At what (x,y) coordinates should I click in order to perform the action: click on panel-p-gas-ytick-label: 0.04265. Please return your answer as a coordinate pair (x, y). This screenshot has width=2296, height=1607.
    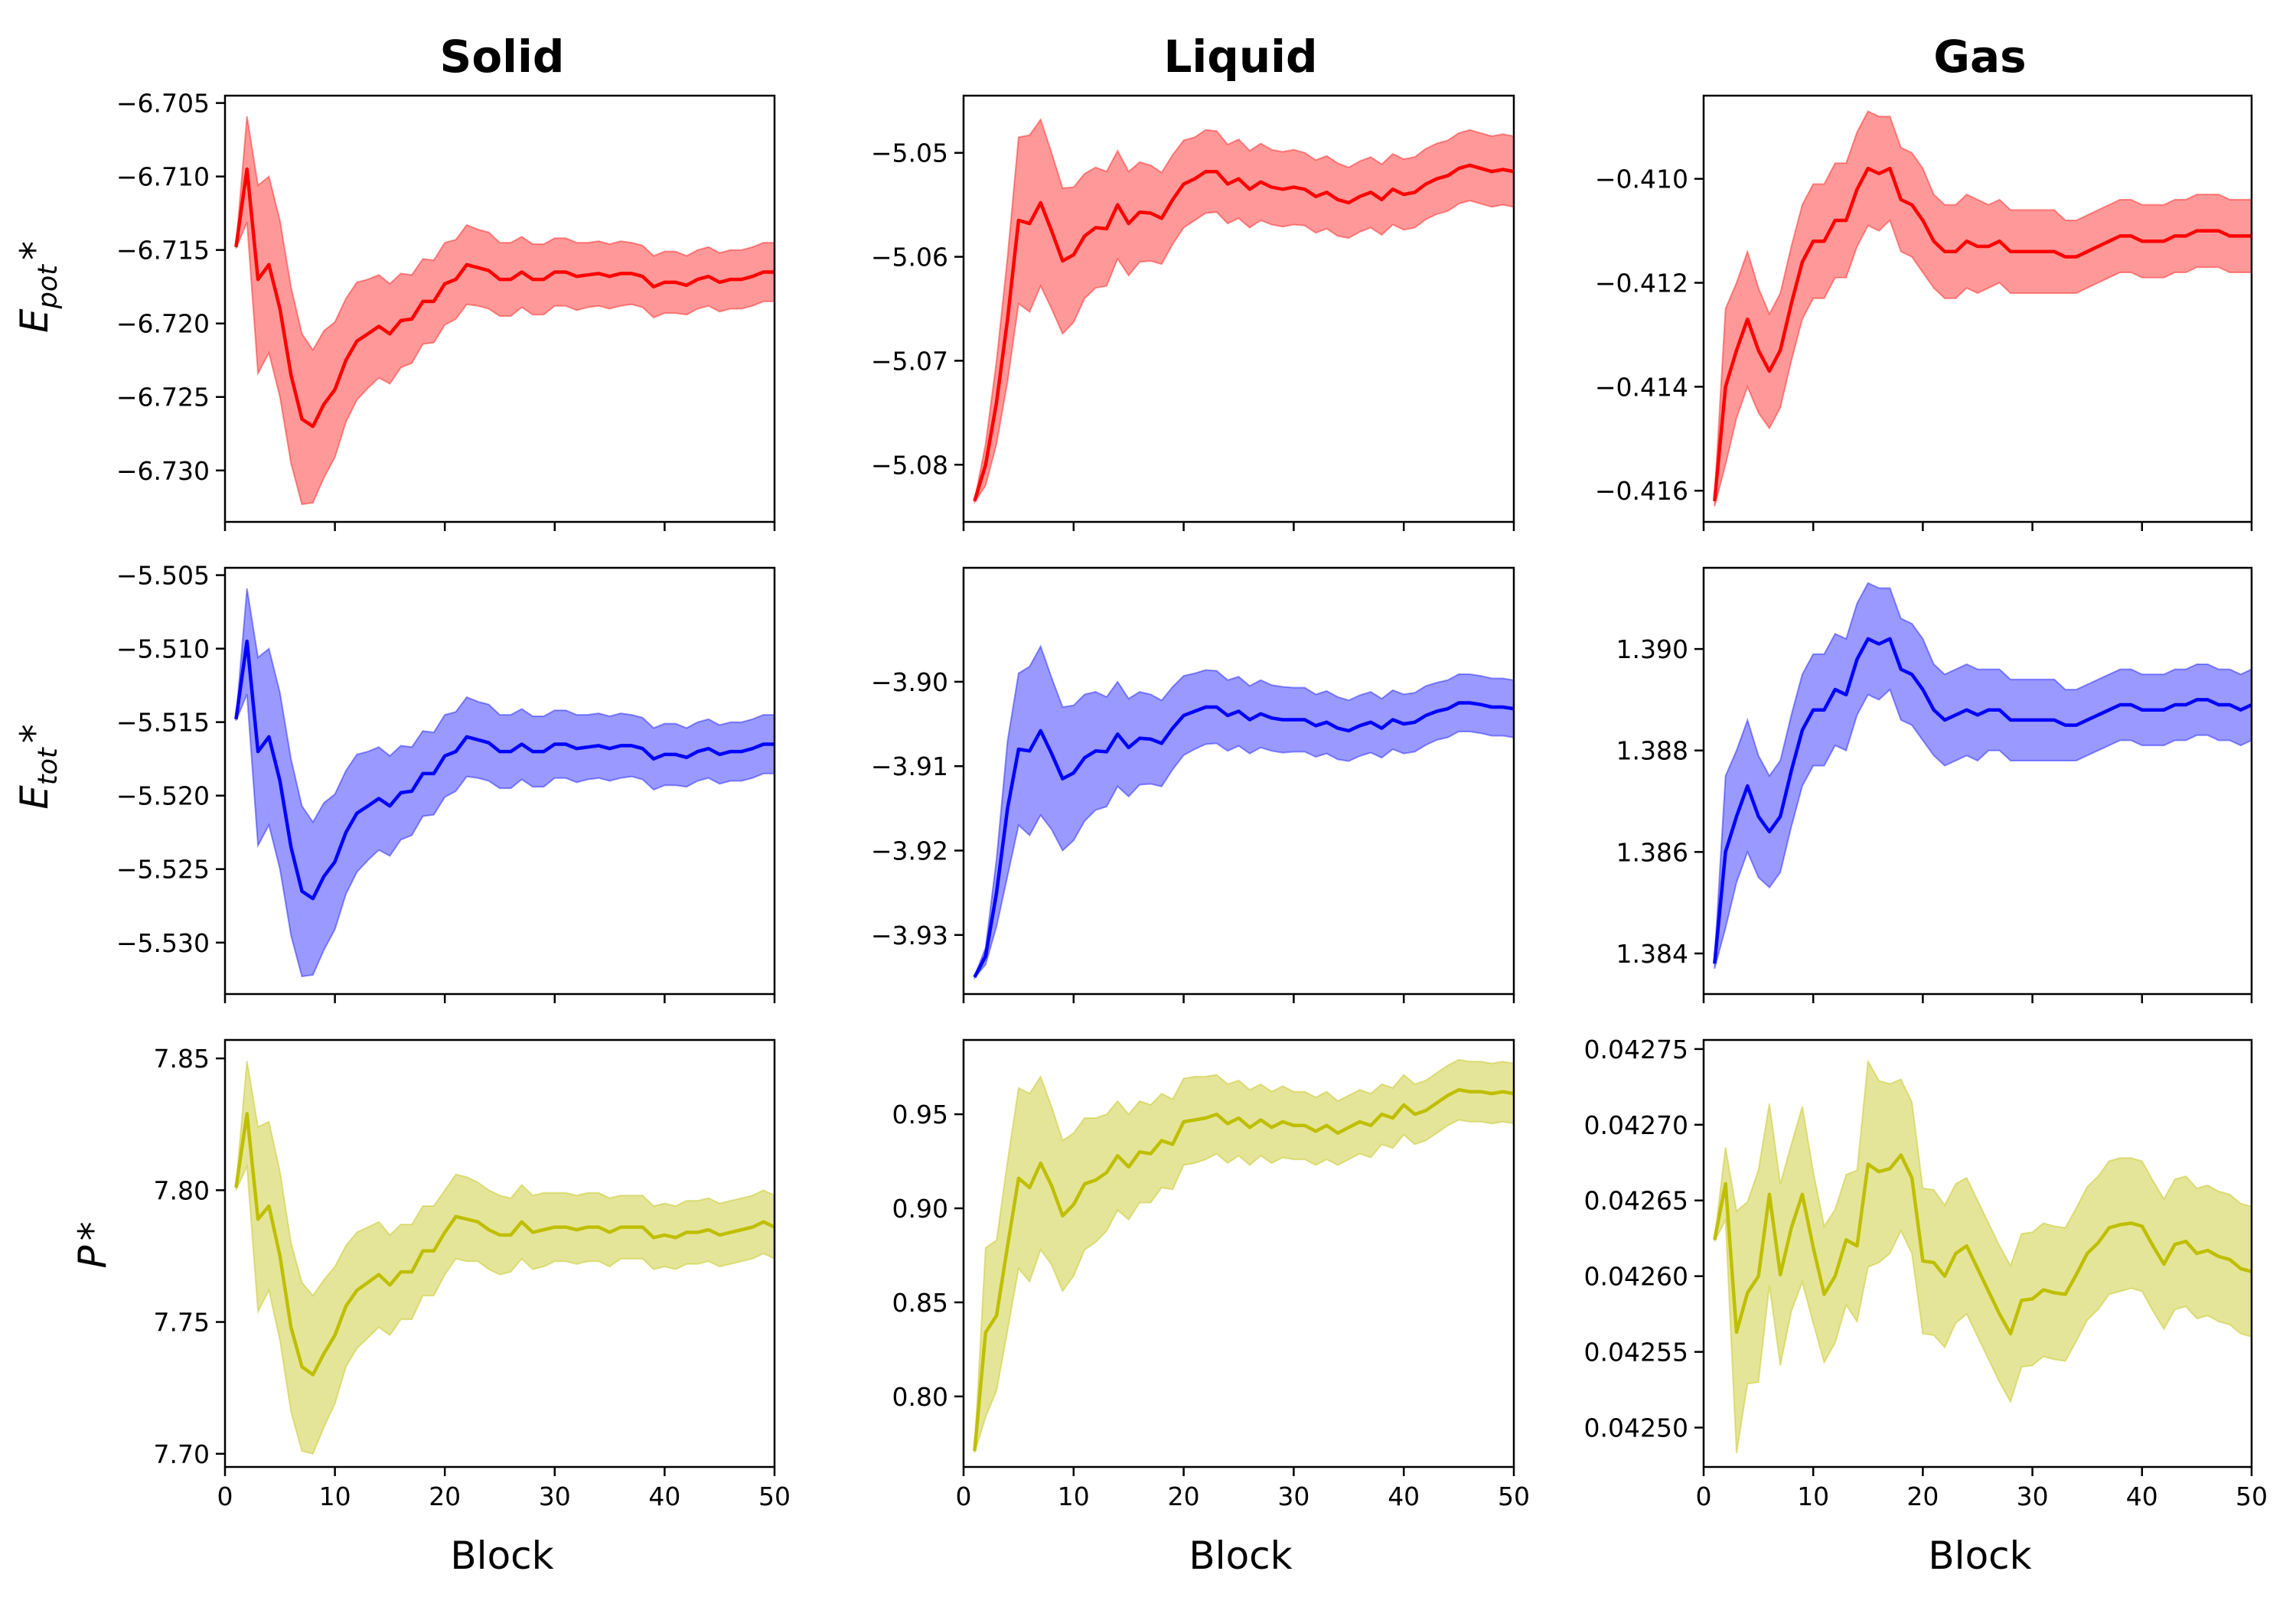
    Looking at the image, I should click on (1636, 1201).